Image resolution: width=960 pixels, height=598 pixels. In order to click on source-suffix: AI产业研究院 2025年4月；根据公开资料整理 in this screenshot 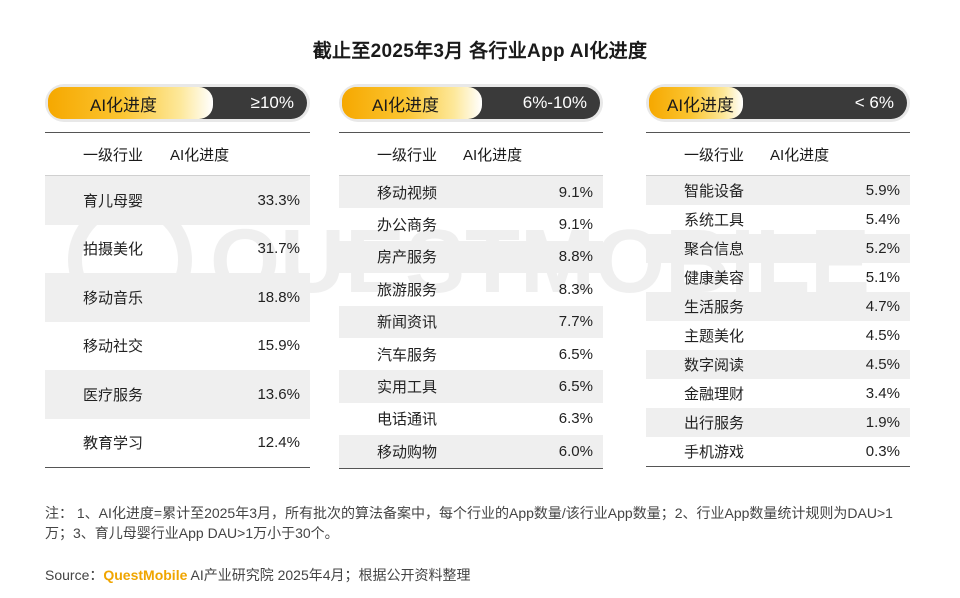, I will do `click(329, 575)`.